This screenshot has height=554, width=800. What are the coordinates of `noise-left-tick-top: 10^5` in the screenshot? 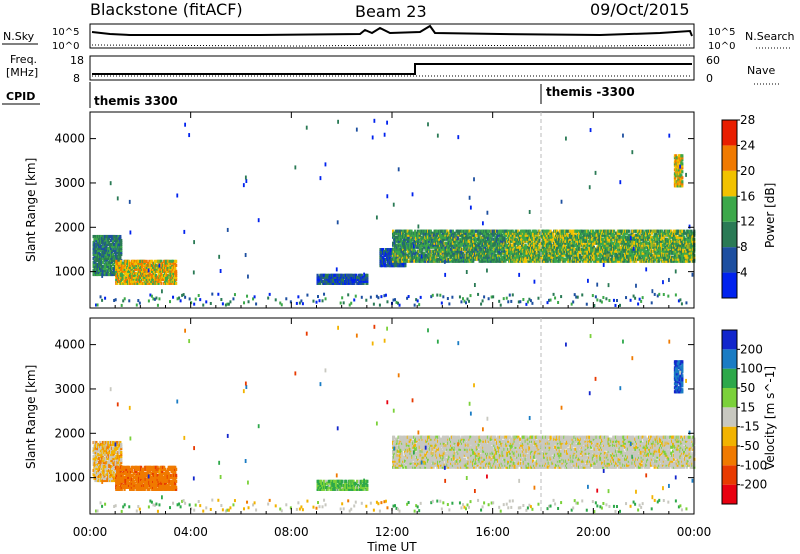 It's located at (65, 32).